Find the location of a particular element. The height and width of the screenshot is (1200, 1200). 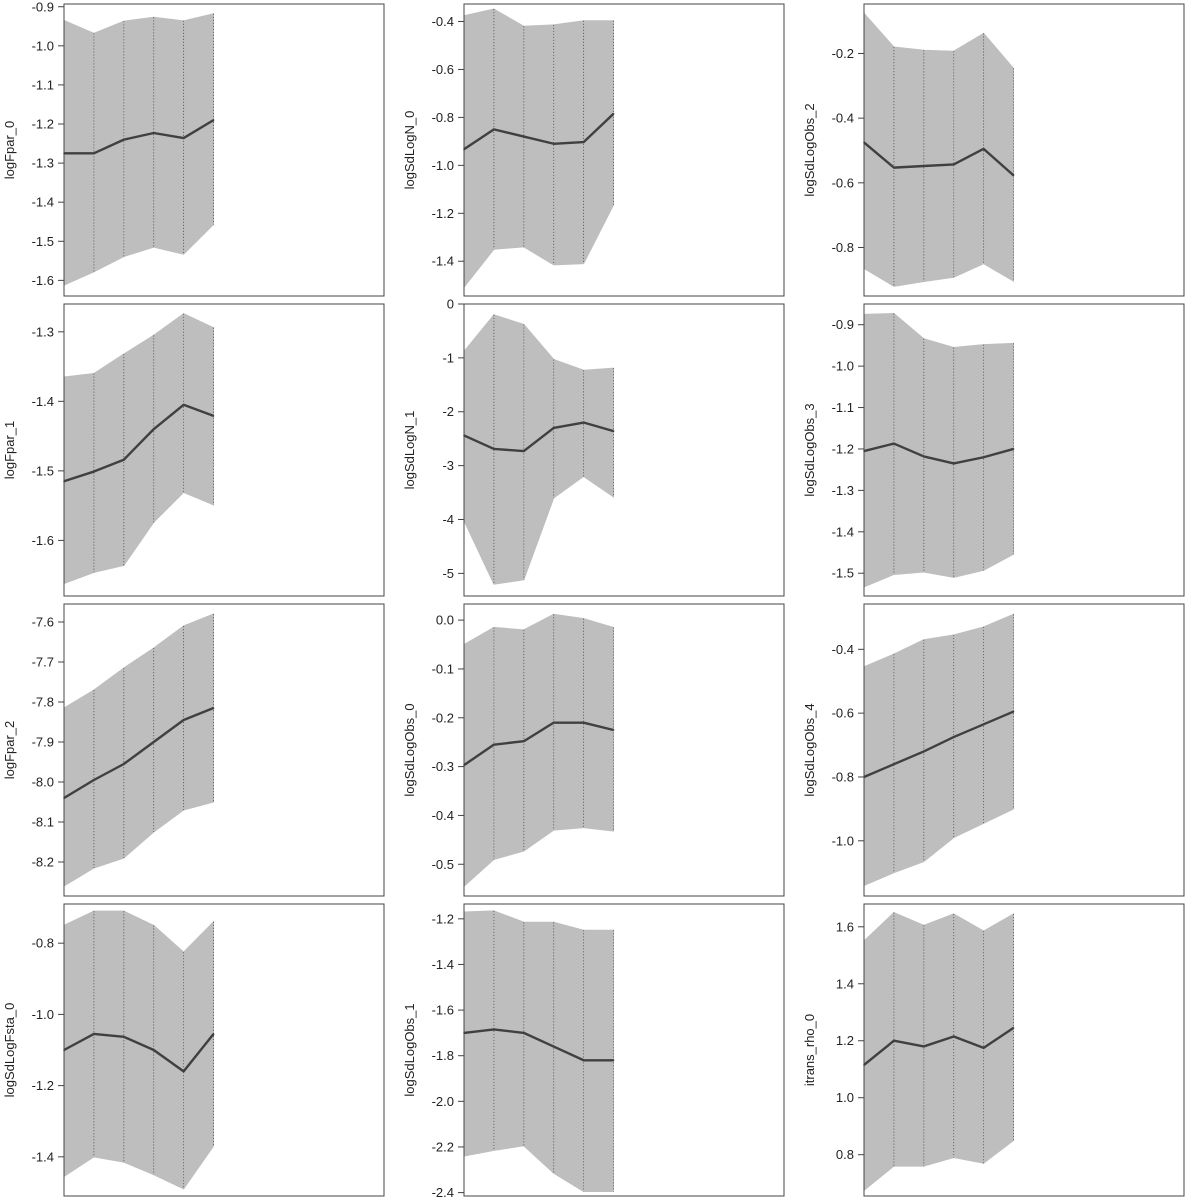

chart-panel-9: -1.0 -0.8 -0.6 -0.4 logSdLogObs_4 is located at coordinates (993, 750).